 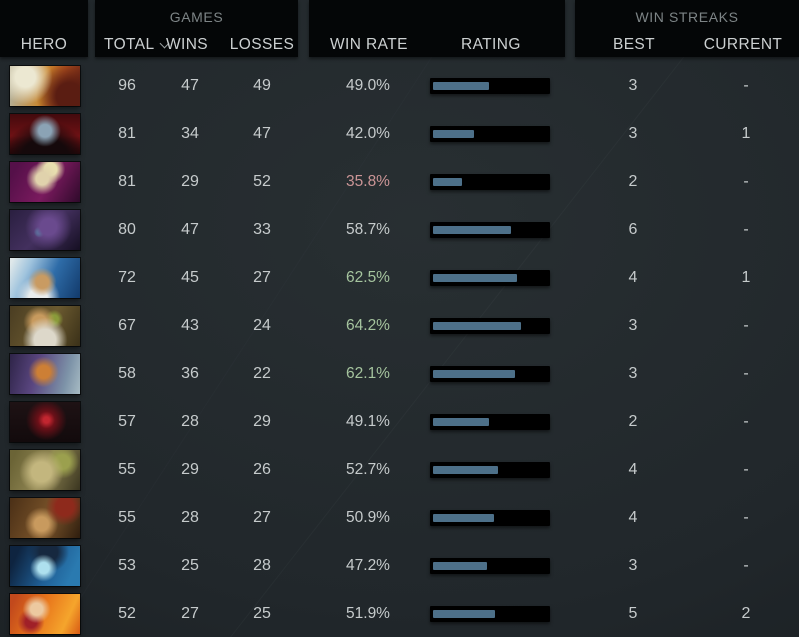 What do you see at coordinates (127, 373) in the screenshot?
I see `total-games-value: 58` at bounding box center [127, 373].